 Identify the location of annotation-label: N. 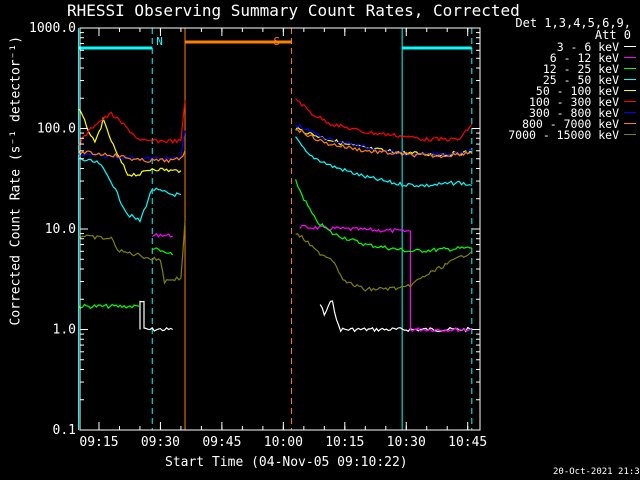
(159, 41).